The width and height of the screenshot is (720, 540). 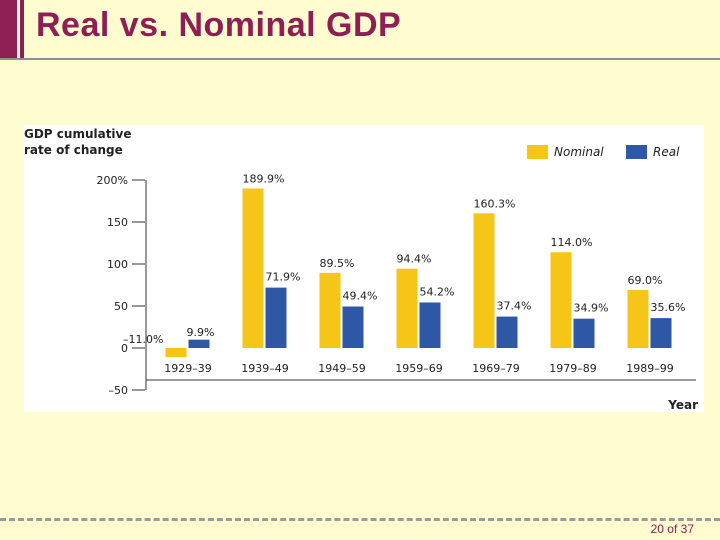 I want to click on slide-title: Real vs. Nominal GDP, so click(x=219, y=25).